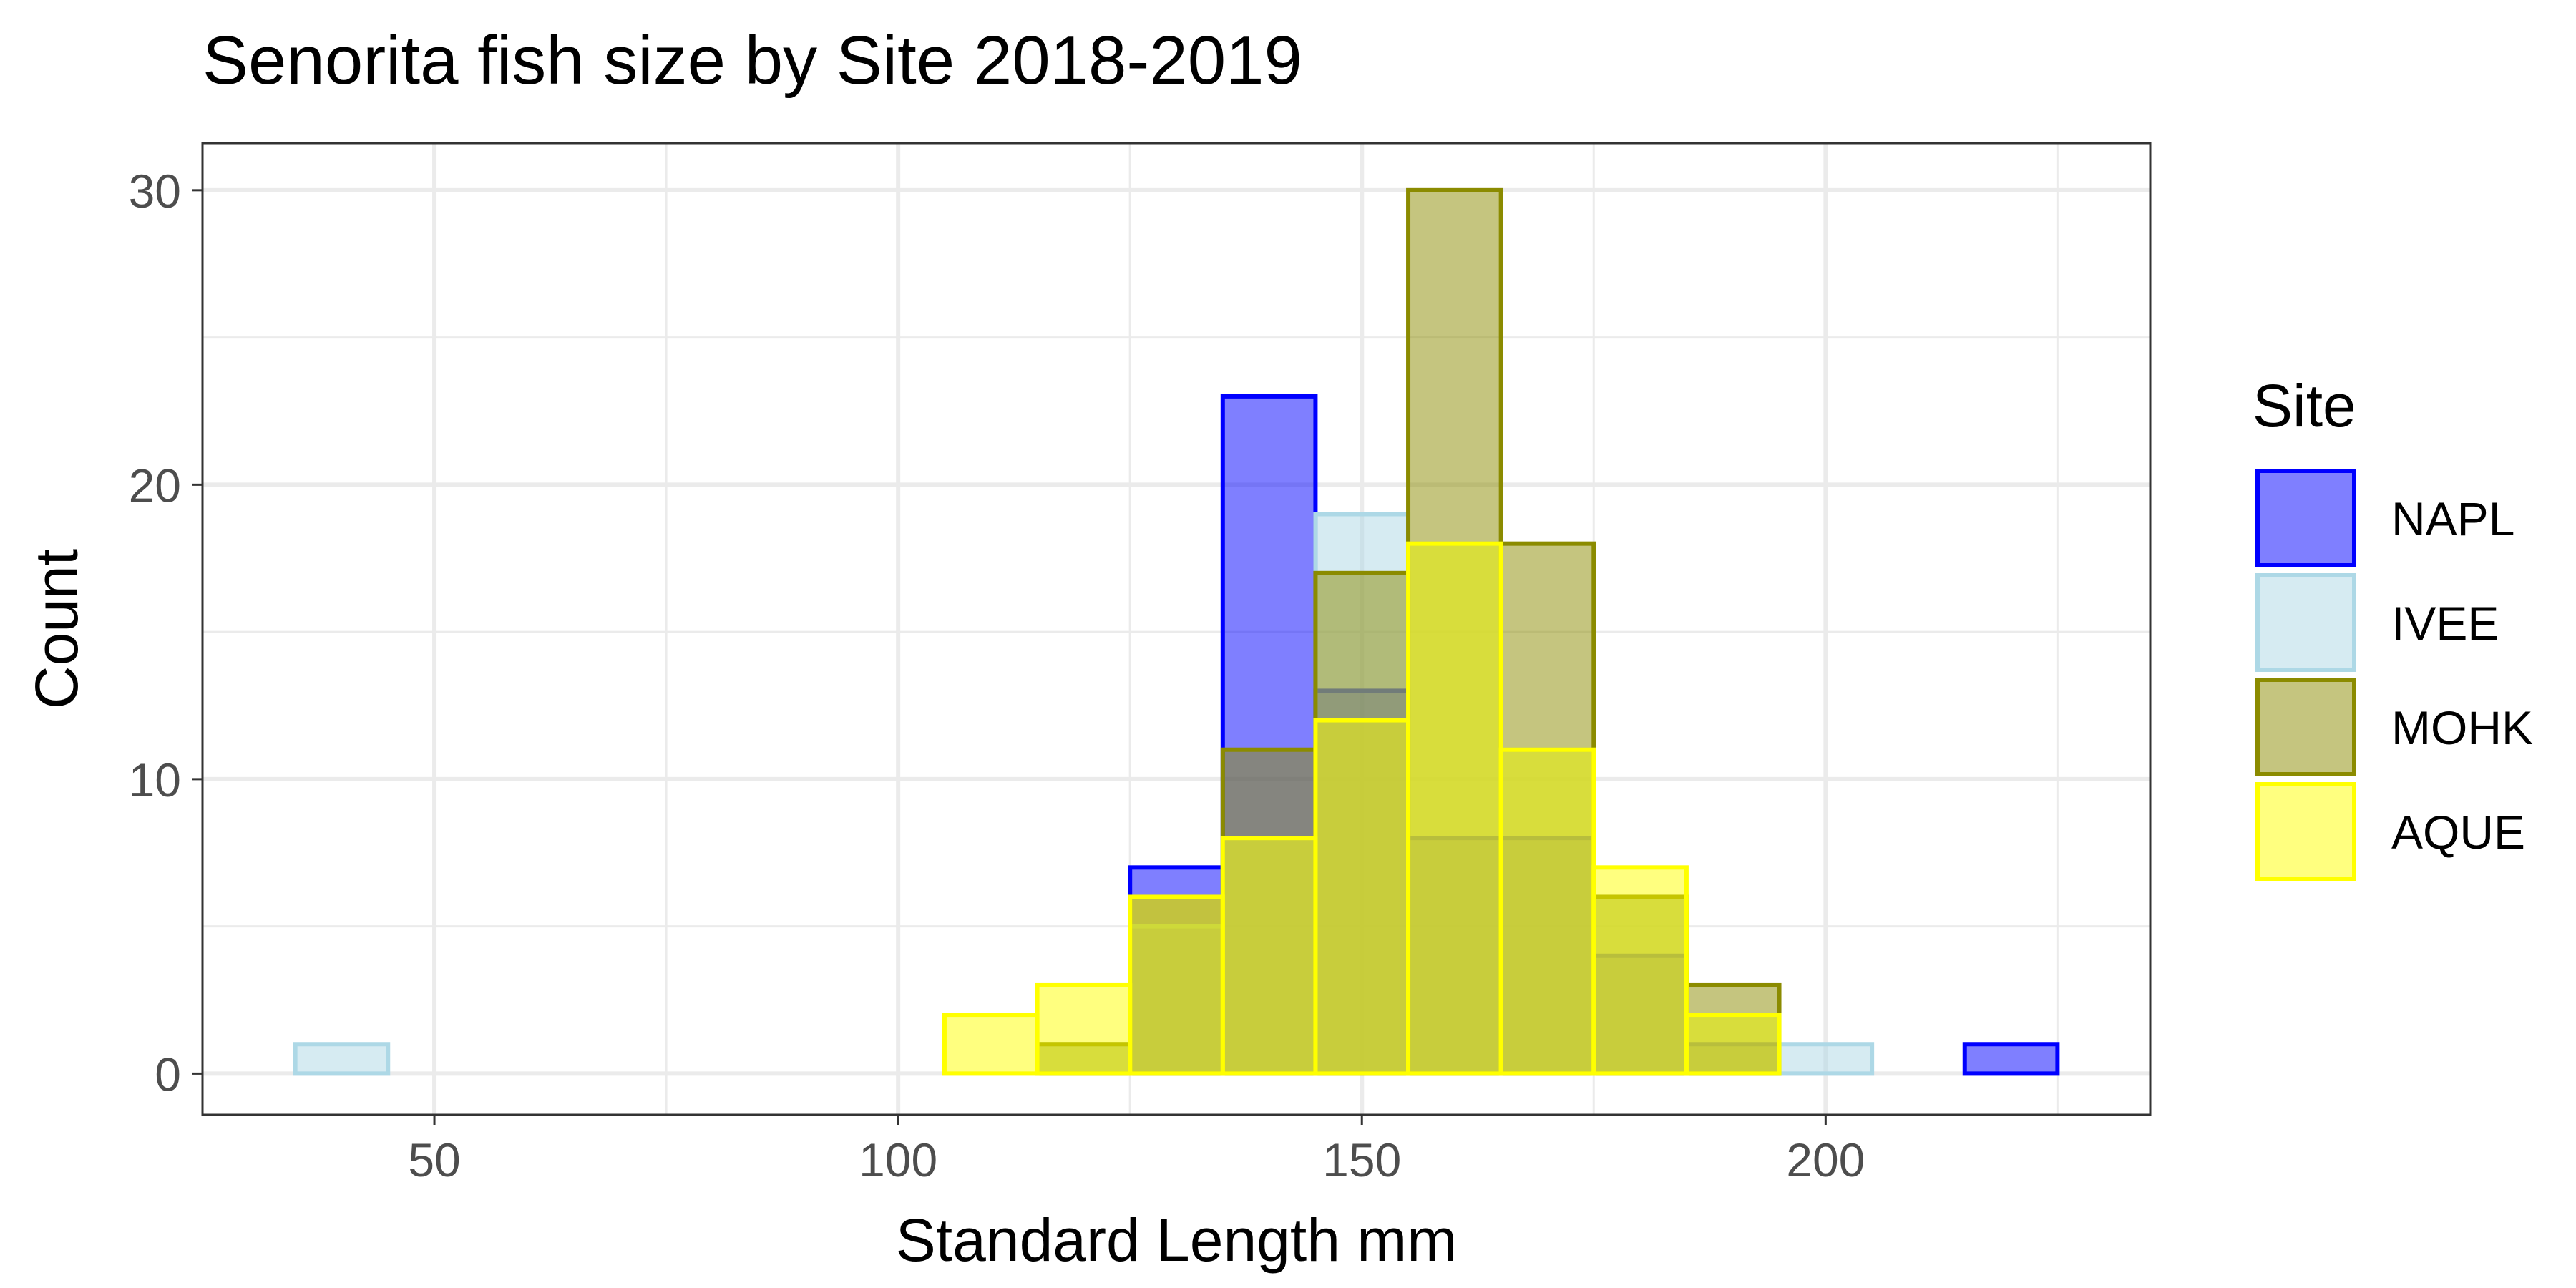  I want to click on legend-label-ivee: IVEE, so click(2445, 623).